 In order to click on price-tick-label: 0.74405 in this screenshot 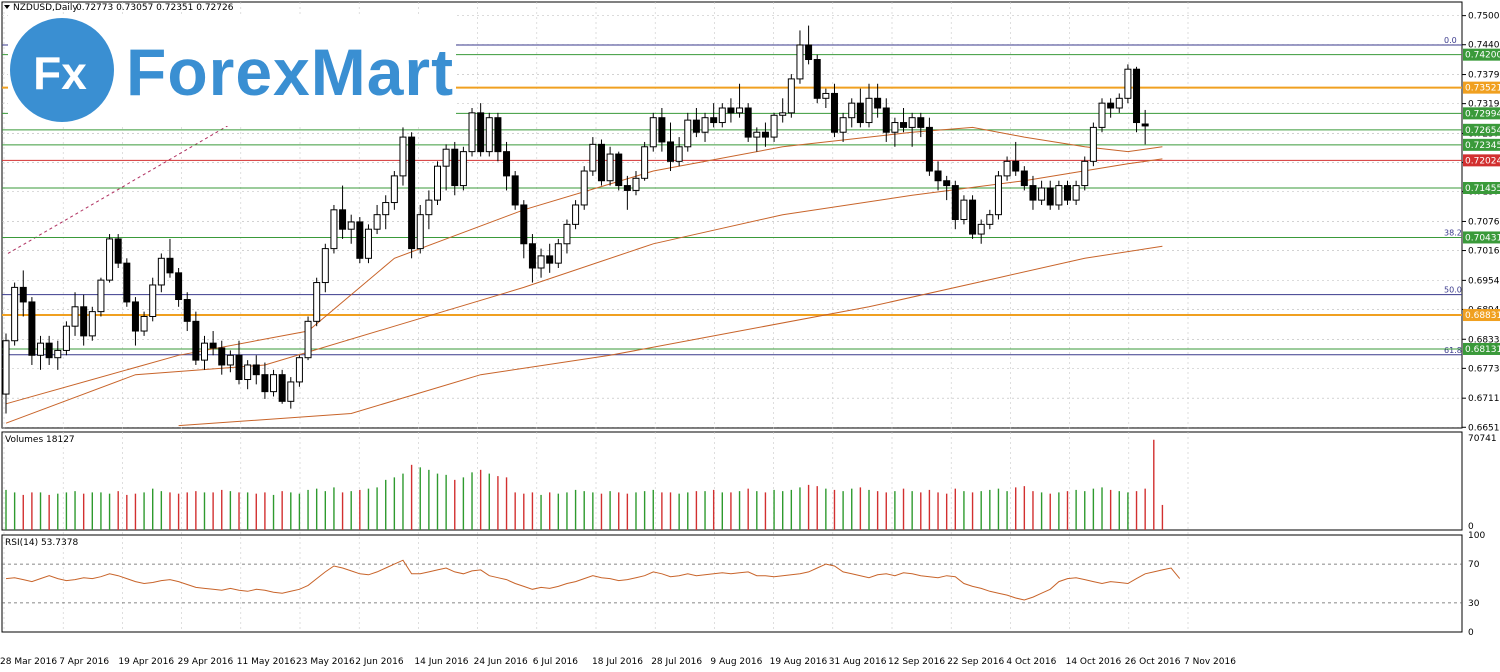, I will do `click(1484, 46)`.